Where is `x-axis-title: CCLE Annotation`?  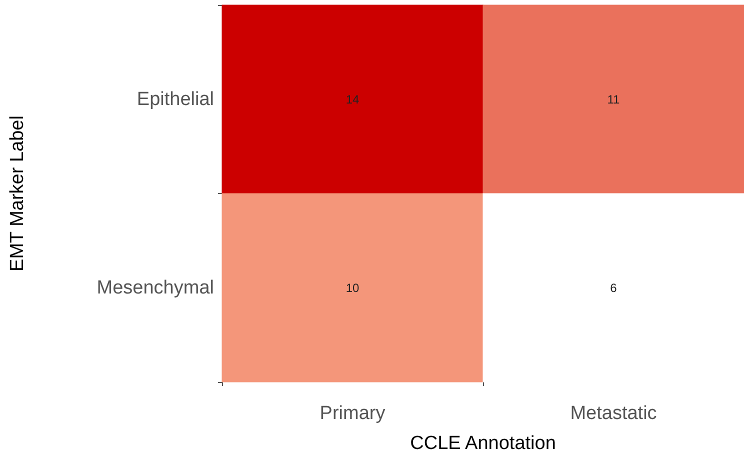
x-axis-title: CCLE Annotation is located at coordinates (483, 443).